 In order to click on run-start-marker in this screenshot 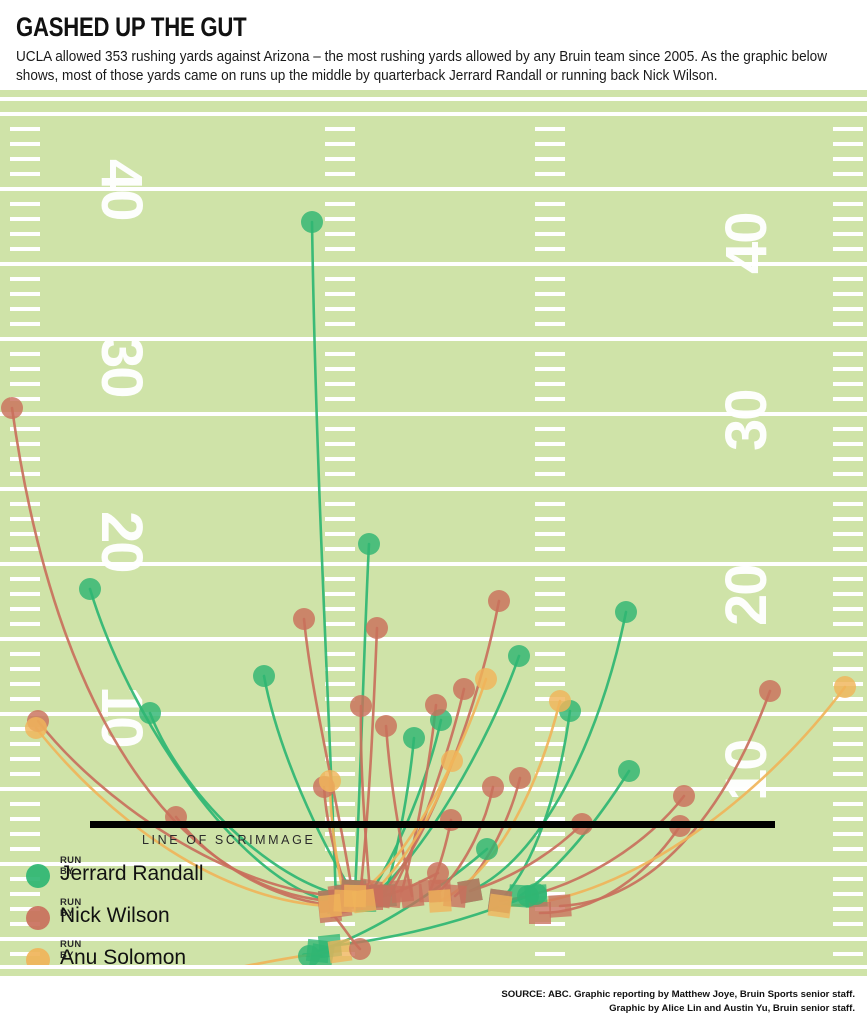, I will do `click(470, 891)`.